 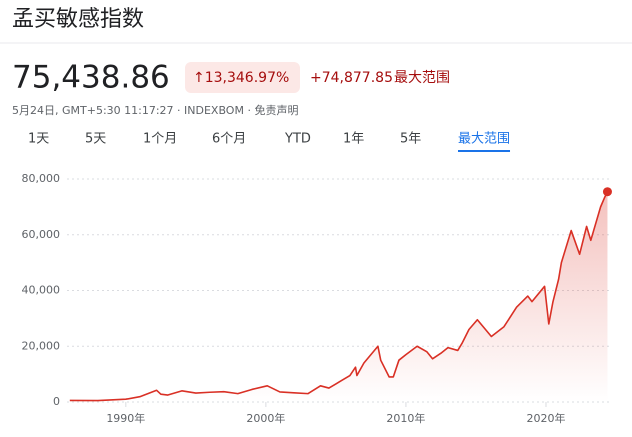 I want to click on tab-underline, so click(x=484, y=151).